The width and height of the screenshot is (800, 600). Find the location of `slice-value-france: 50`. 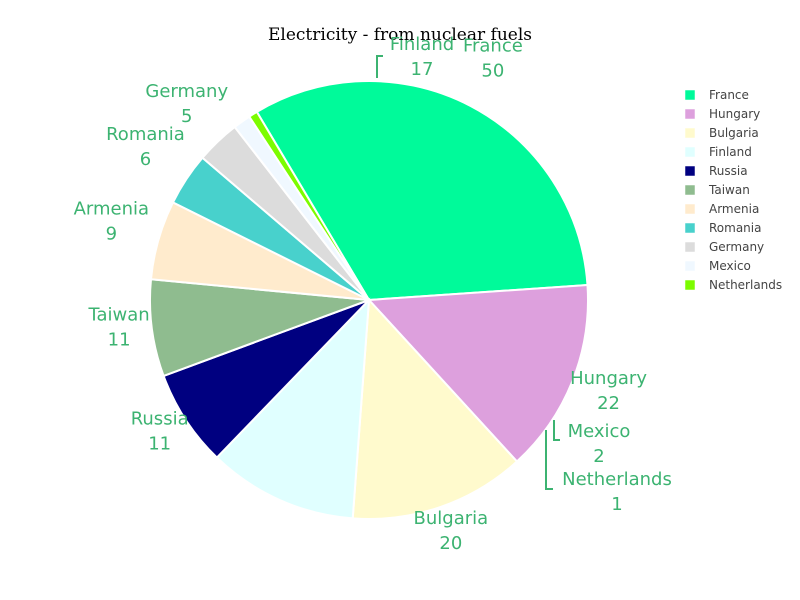

slice-value-france: 50 is located at coordinates (492, 70).